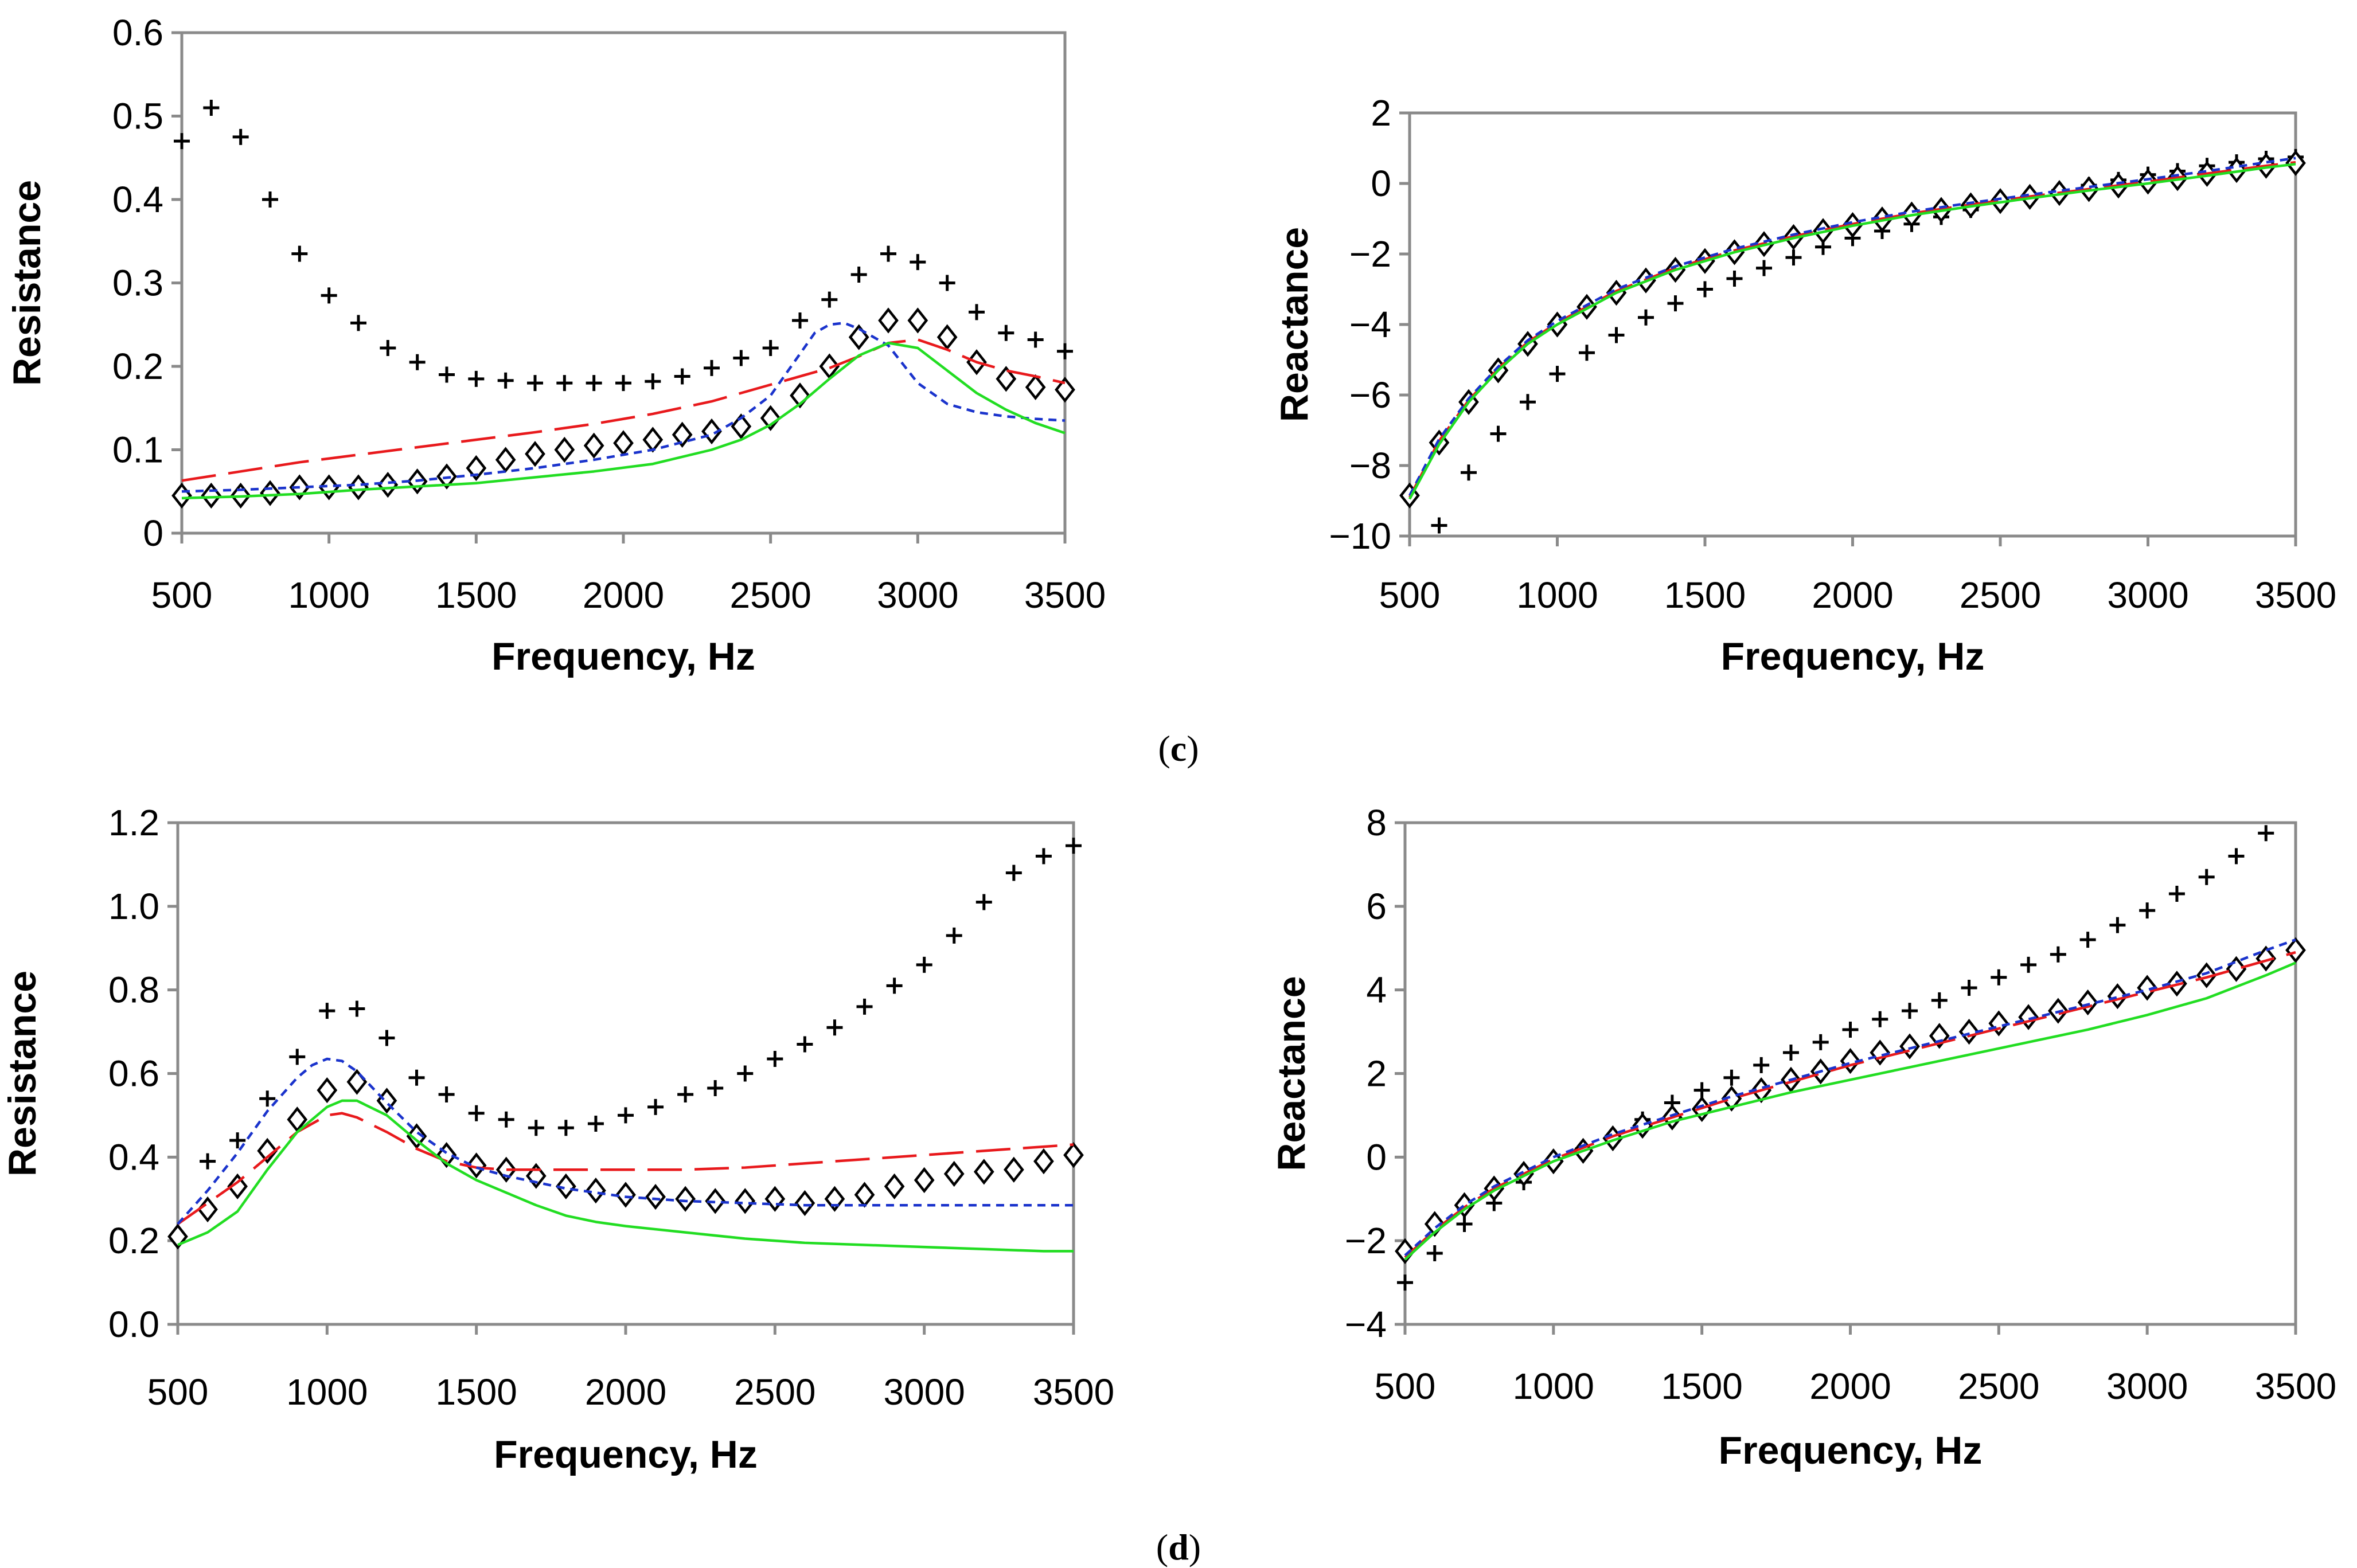  Describe the element at coordinates (137, 366) in the screenshot. I see `y-tick-label: 0.2` at that location.